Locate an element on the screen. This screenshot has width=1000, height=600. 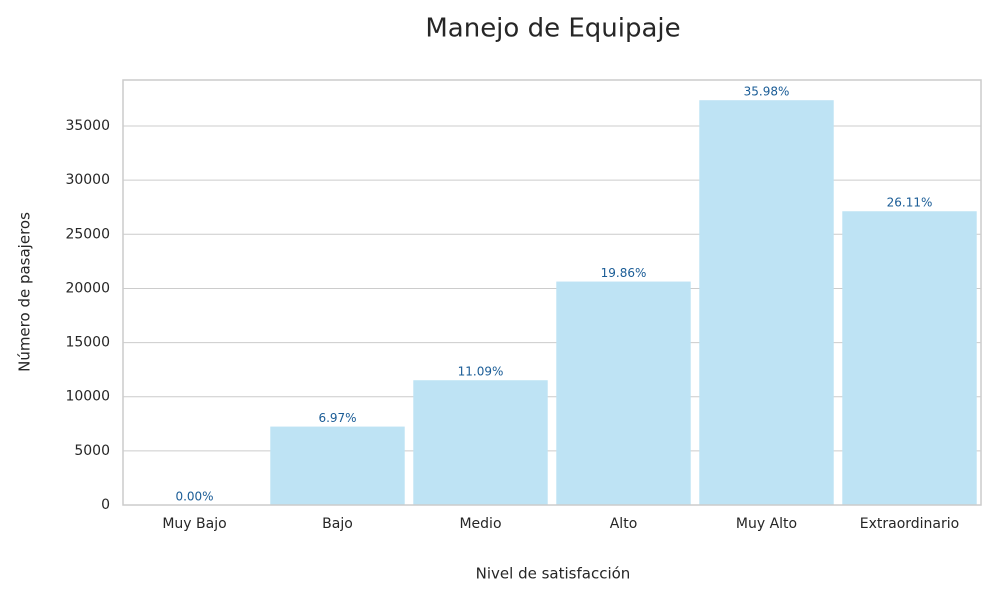
chart-title: Manejo de Equipaje is located at coordinates (552, 29).